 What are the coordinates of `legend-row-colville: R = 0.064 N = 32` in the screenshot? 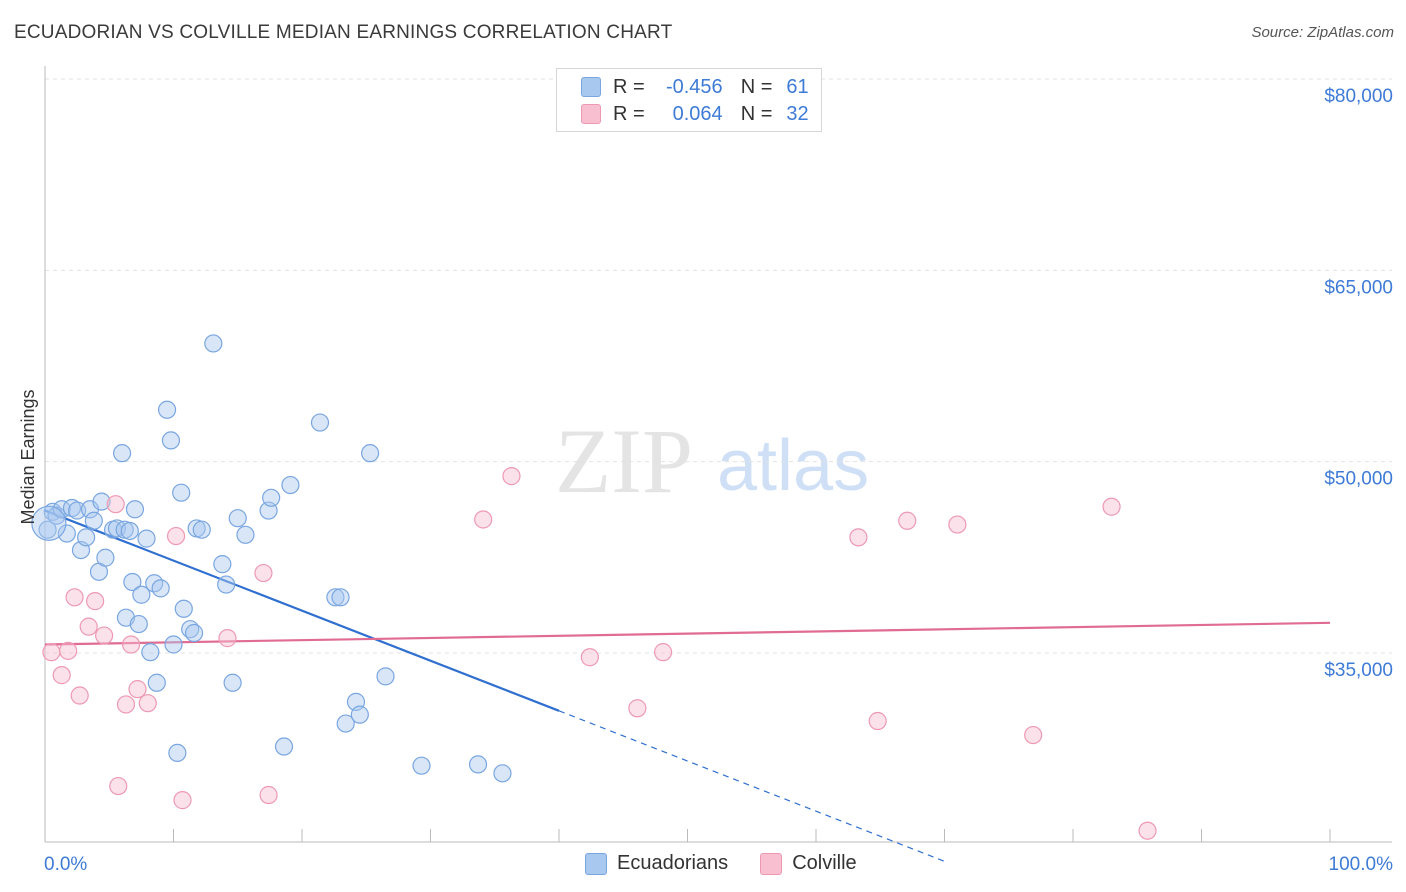 It's located at (695, 114).